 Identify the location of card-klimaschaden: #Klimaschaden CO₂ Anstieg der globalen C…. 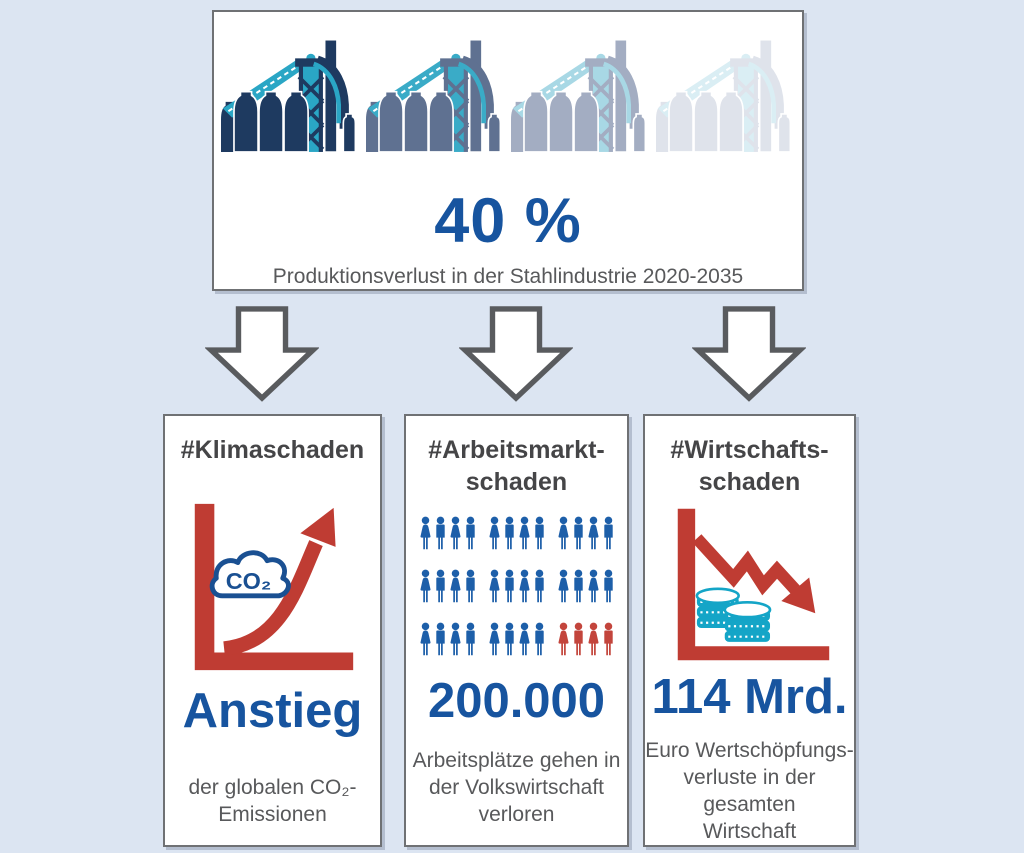
(272, 630).